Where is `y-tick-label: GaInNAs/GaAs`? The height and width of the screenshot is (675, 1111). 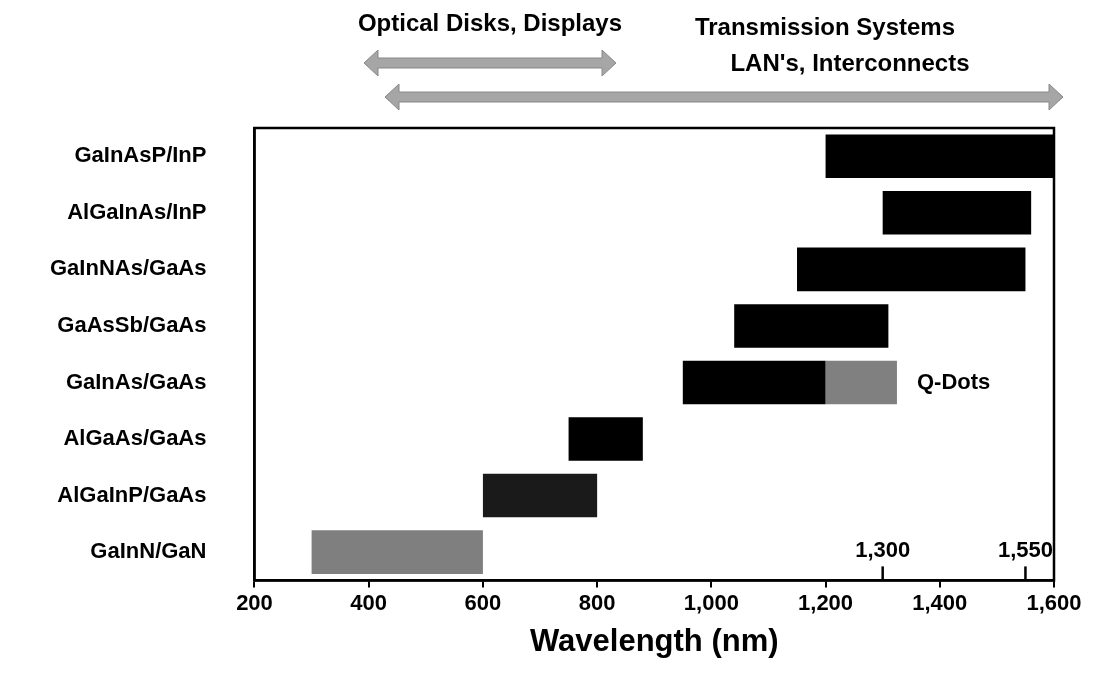 y-tick-label: GaInNAs/GaAs is located at coordinates (128, 268).